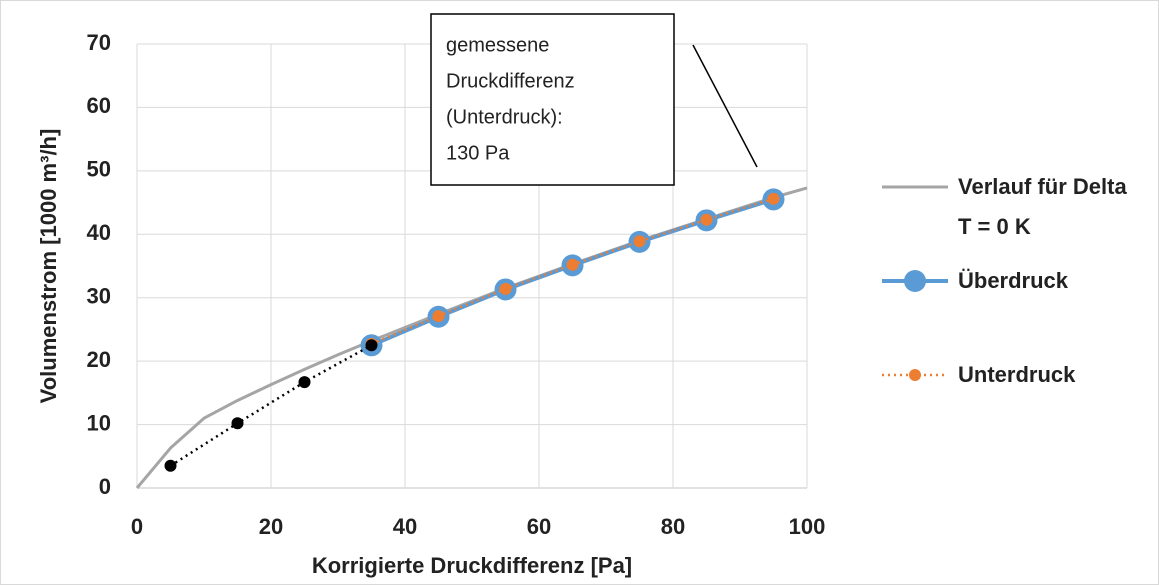  What do you see at coordinates (105, 486) in the screenshot?
I see `y-tick-label: 0` at bounding box center [105, 486].